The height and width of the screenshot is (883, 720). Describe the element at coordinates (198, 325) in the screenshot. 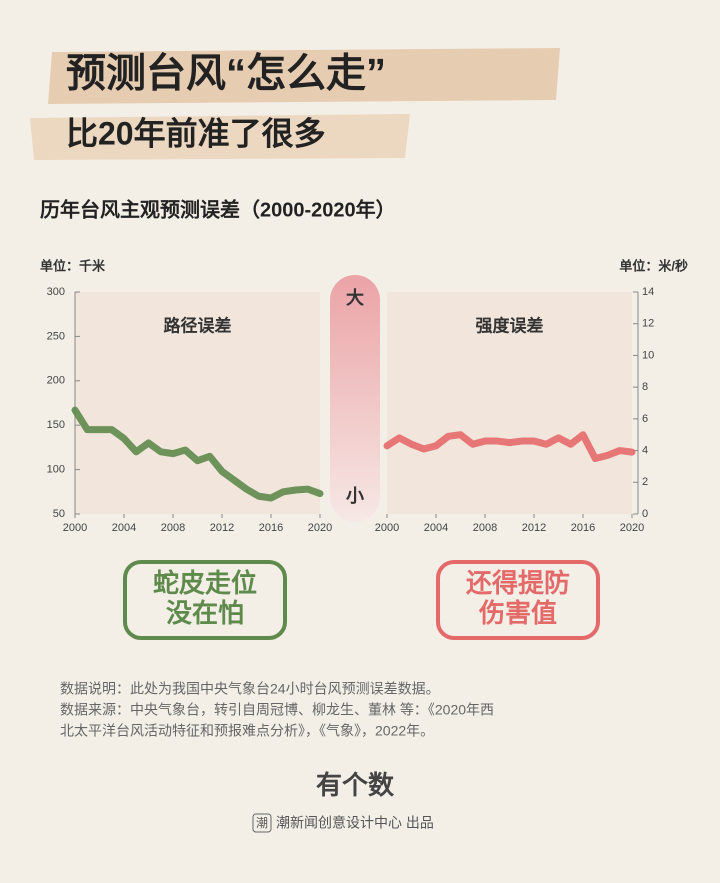

I see `chart-title: 路径误差` at that location.